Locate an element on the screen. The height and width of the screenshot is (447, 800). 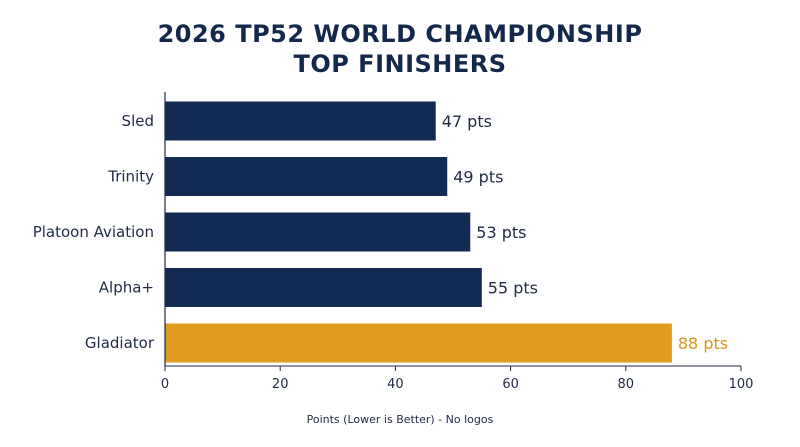
value-label-trinity: 49 pts is located at coordinates (478, 177).